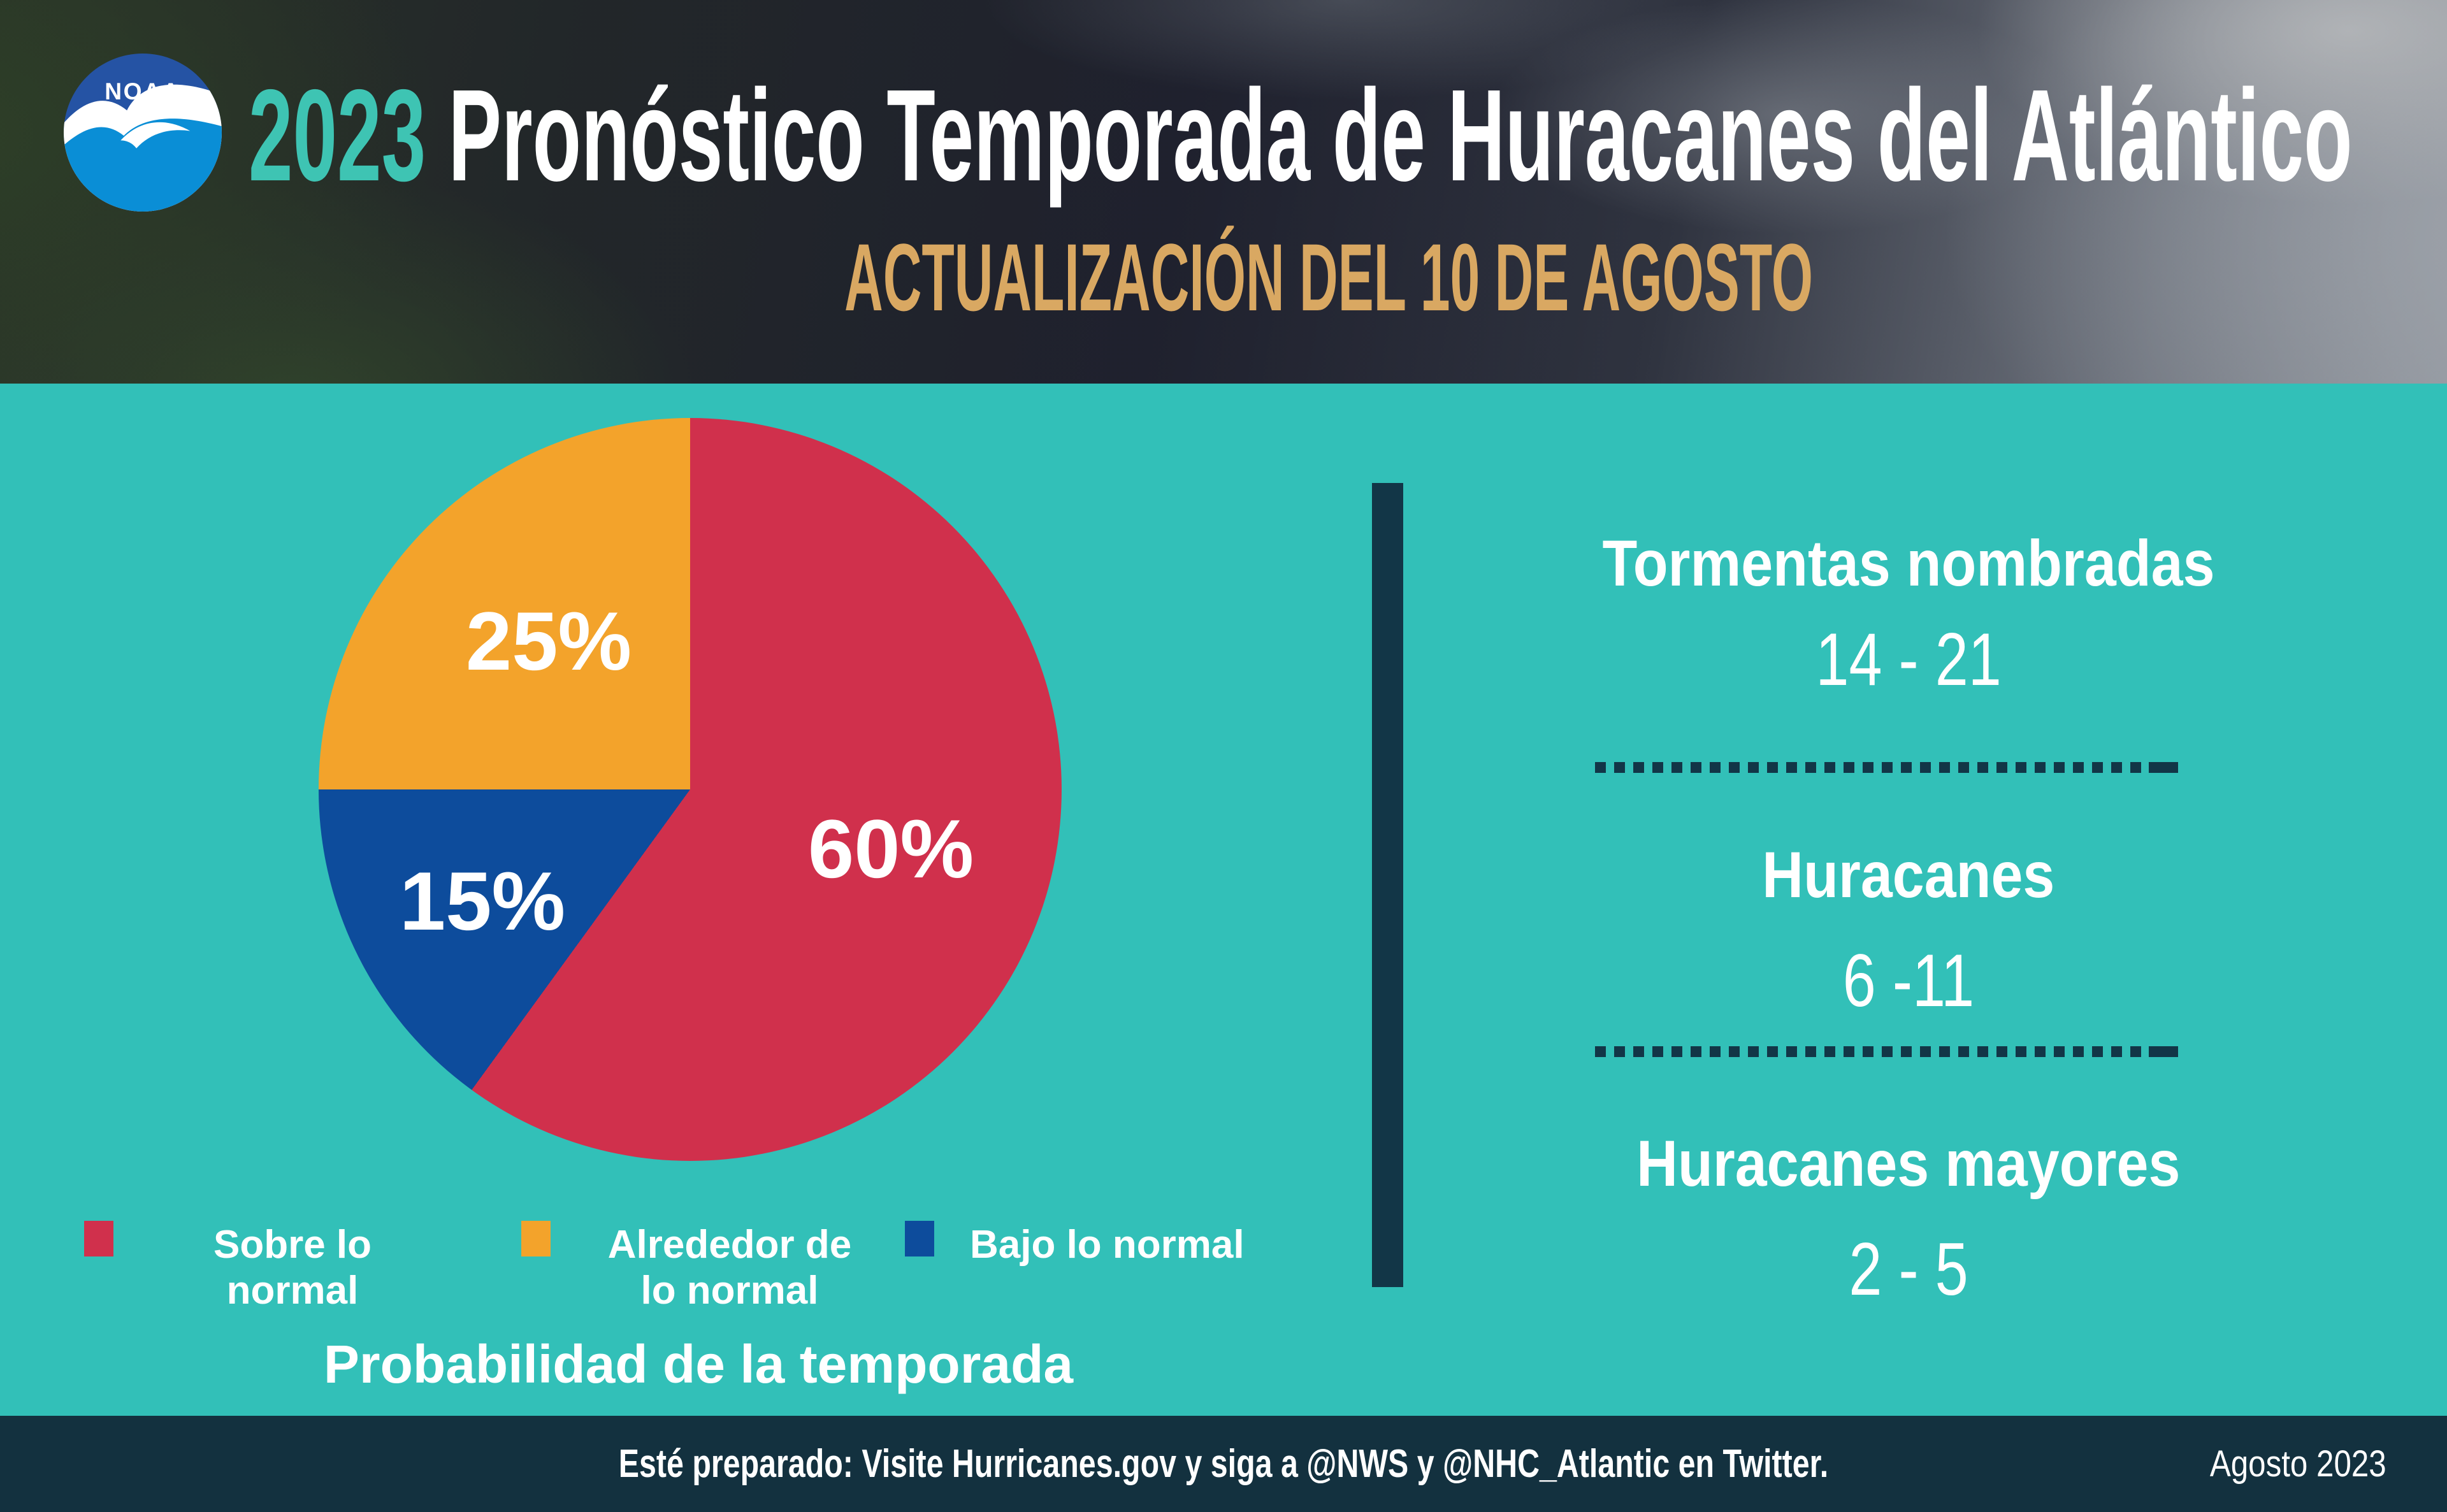 This screenshot has width=2447, height=1512. I want to click on stat-label-named-storms: Tormentas nombradas, so click(1908, 563).